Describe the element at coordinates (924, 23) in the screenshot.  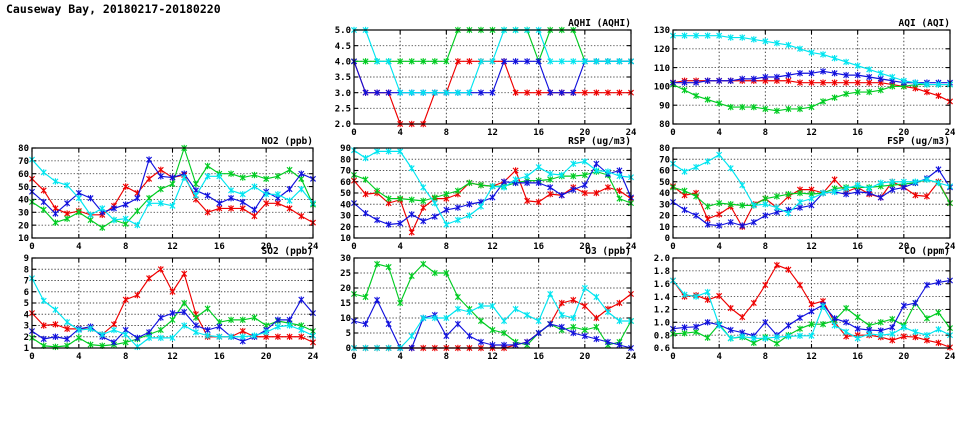
I see `chart-title-aqi: AQI (AQI)` at that location.